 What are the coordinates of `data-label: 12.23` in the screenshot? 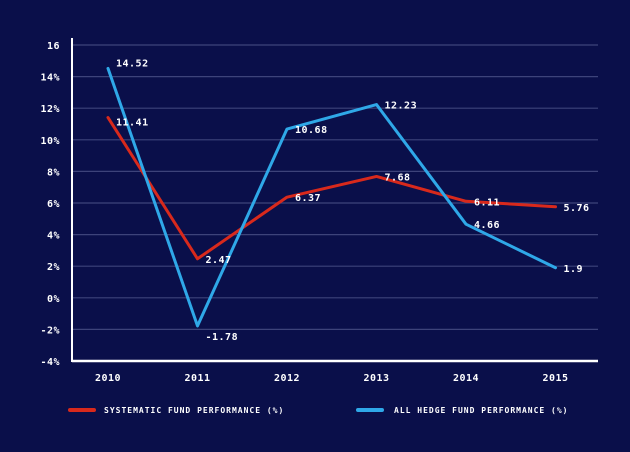 It's located at (401, 106).